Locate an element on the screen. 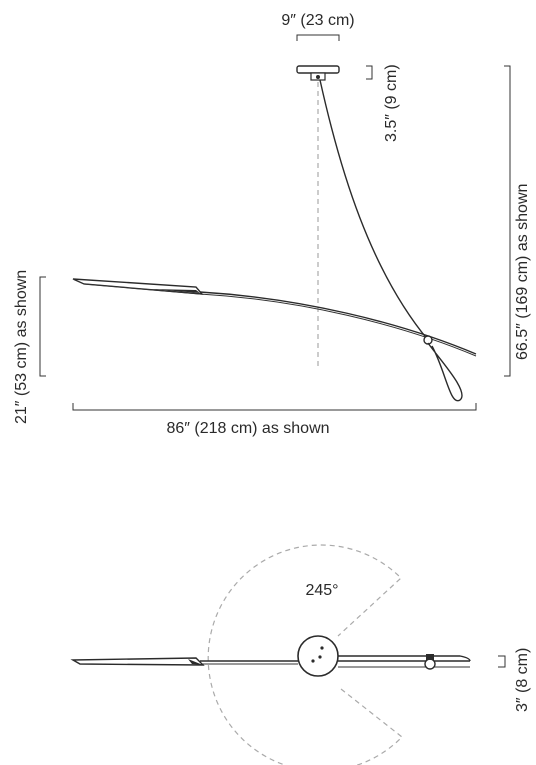 This screenshot has width=536, height=765. canopy-width-dimension: 9″ (23 cm) is located at coordinates (318, 26).